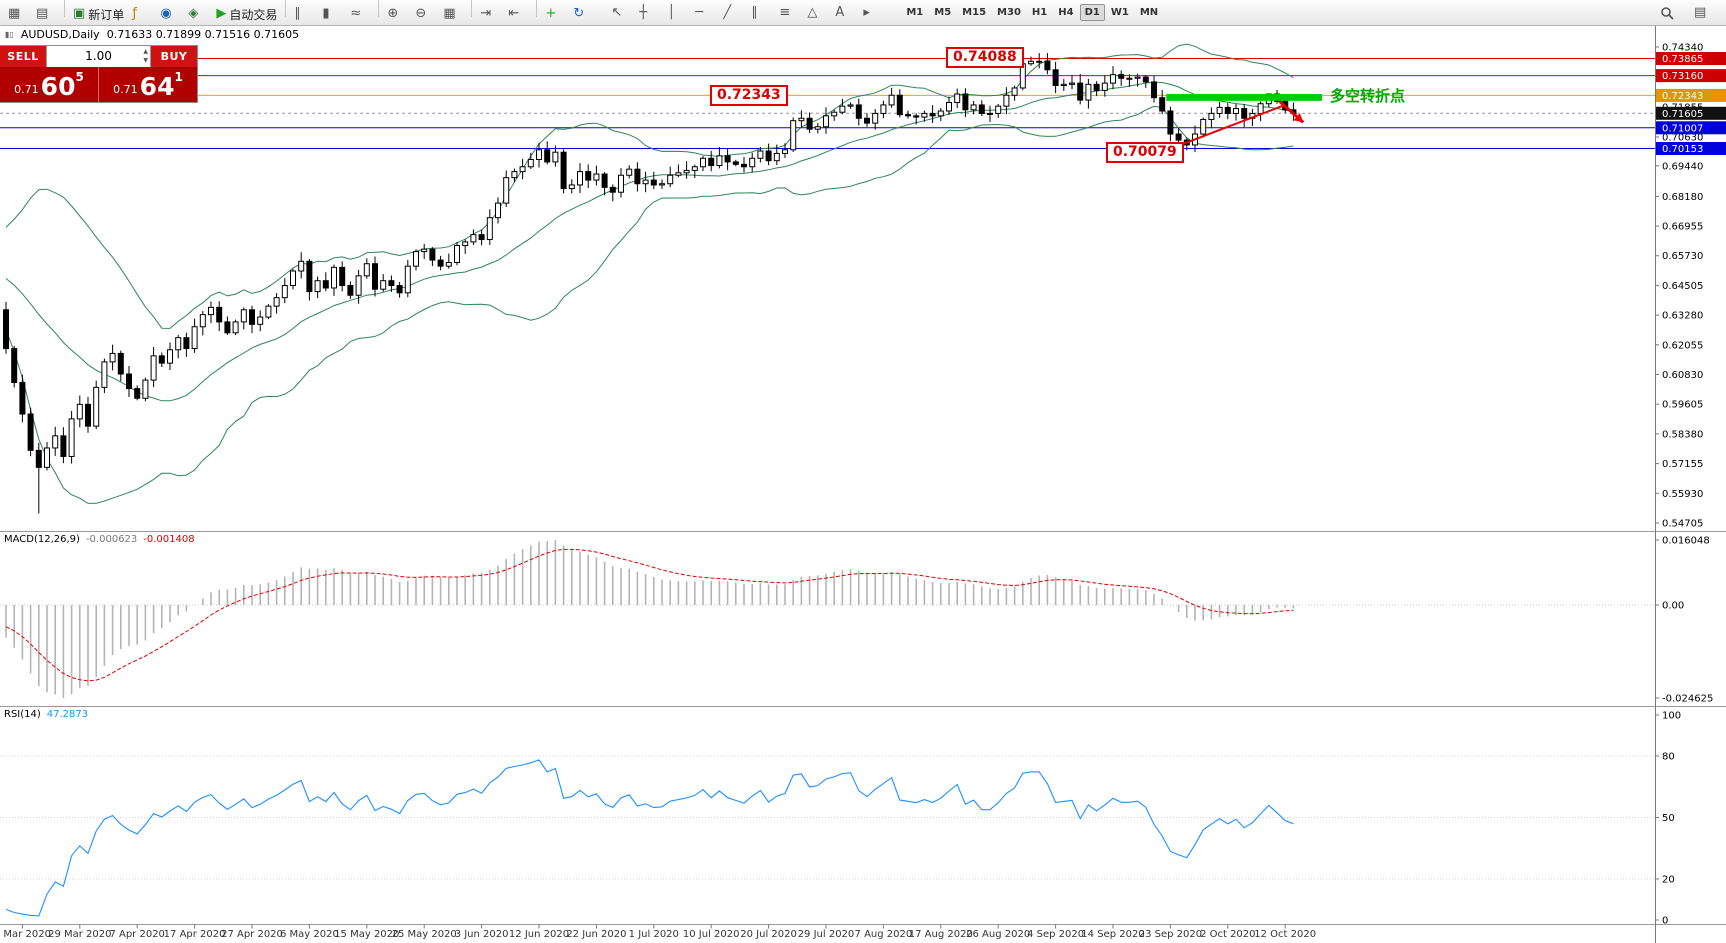 The width and height of the screenshot is (1726, 943). I want to click on svg-text: 0.65730, so click(1682, 256).